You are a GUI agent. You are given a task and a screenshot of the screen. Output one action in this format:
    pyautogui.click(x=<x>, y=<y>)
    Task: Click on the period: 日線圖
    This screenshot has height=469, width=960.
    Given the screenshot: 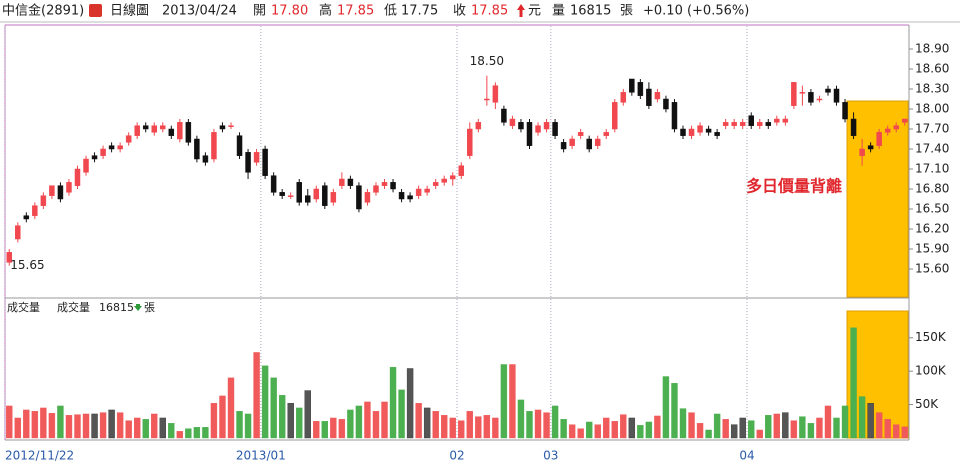 What is the action you would take?
    pyautogui.click(x=129, y=11)
    